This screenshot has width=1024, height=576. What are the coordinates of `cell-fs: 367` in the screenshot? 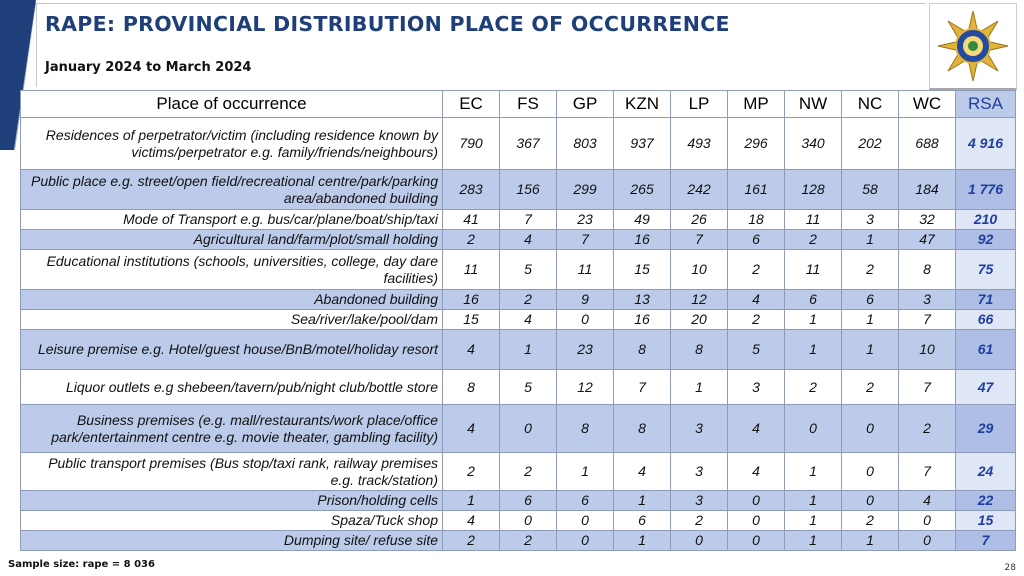 It's located at (528, 143).